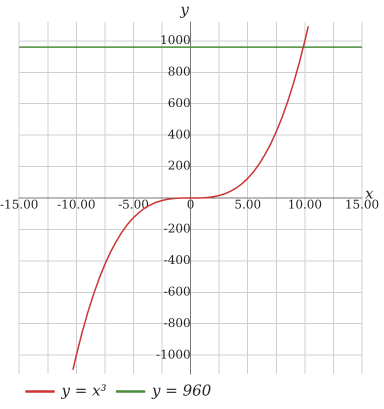  I want to click on y-tick-label: -1000, so click(173, 354).